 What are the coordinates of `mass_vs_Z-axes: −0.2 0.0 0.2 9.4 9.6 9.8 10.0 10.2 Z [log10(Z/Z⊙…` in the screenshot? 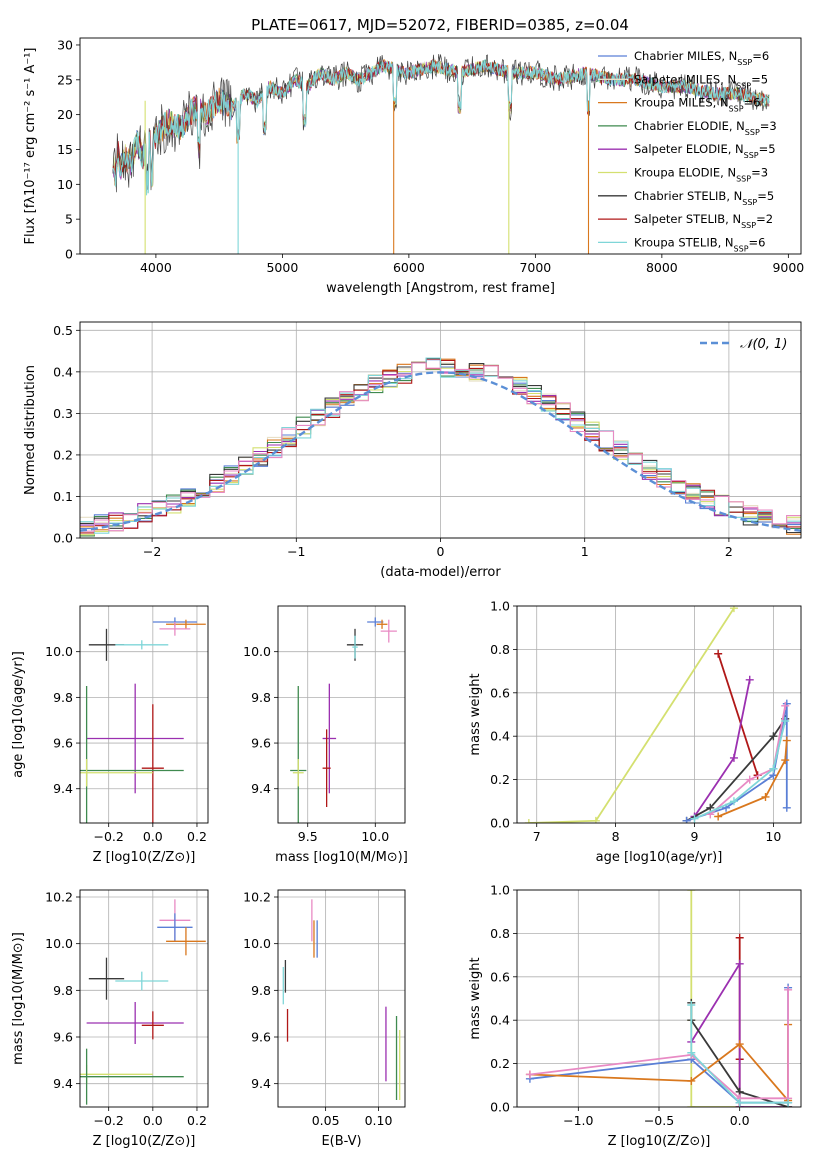 It's located at (110, 1019).